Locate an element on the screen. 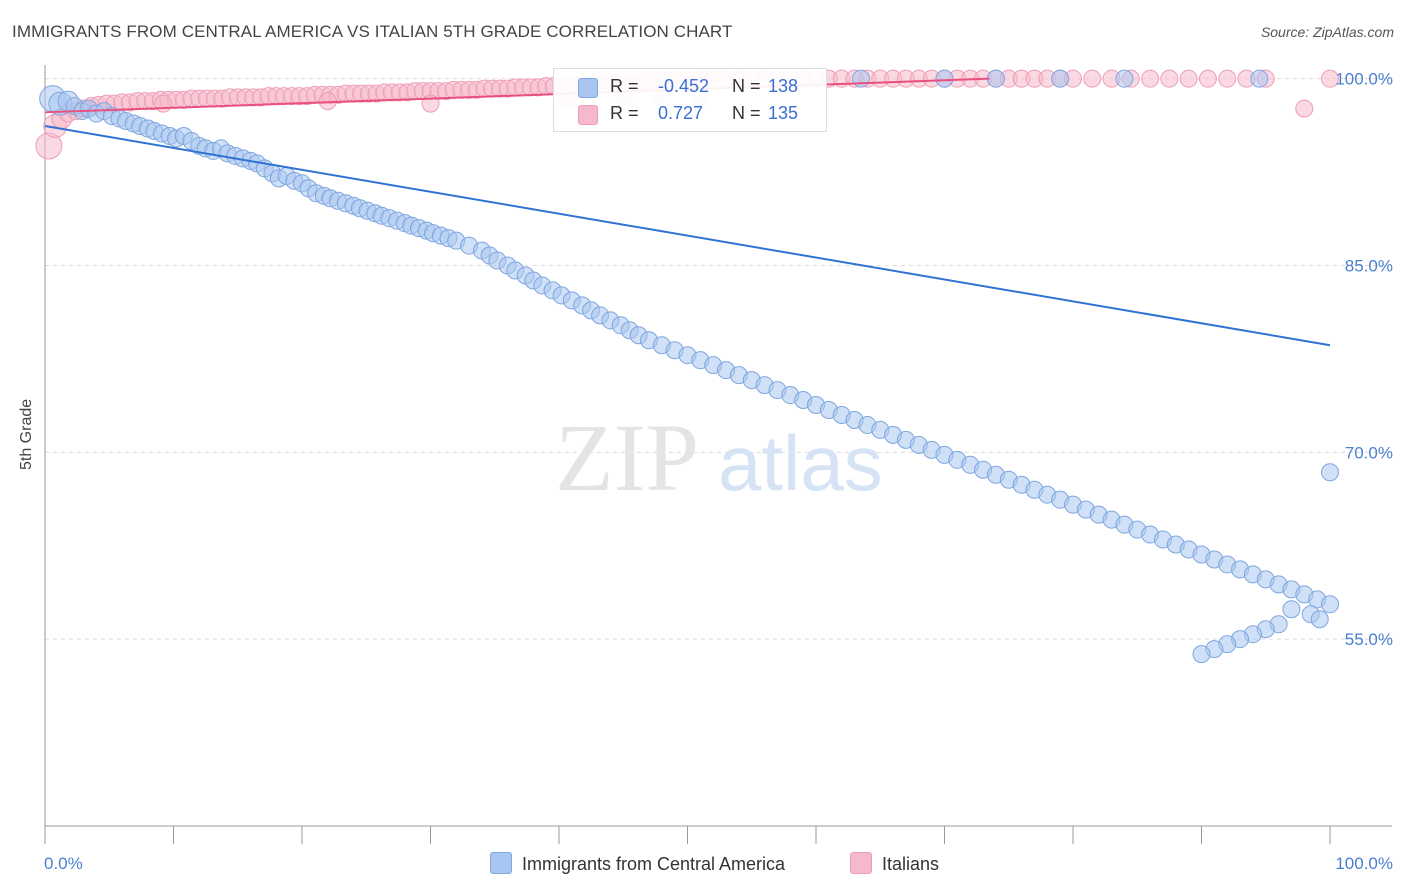  legend-row-blue: R = -0.452 N = 138 is located at coordinates (690, 88).